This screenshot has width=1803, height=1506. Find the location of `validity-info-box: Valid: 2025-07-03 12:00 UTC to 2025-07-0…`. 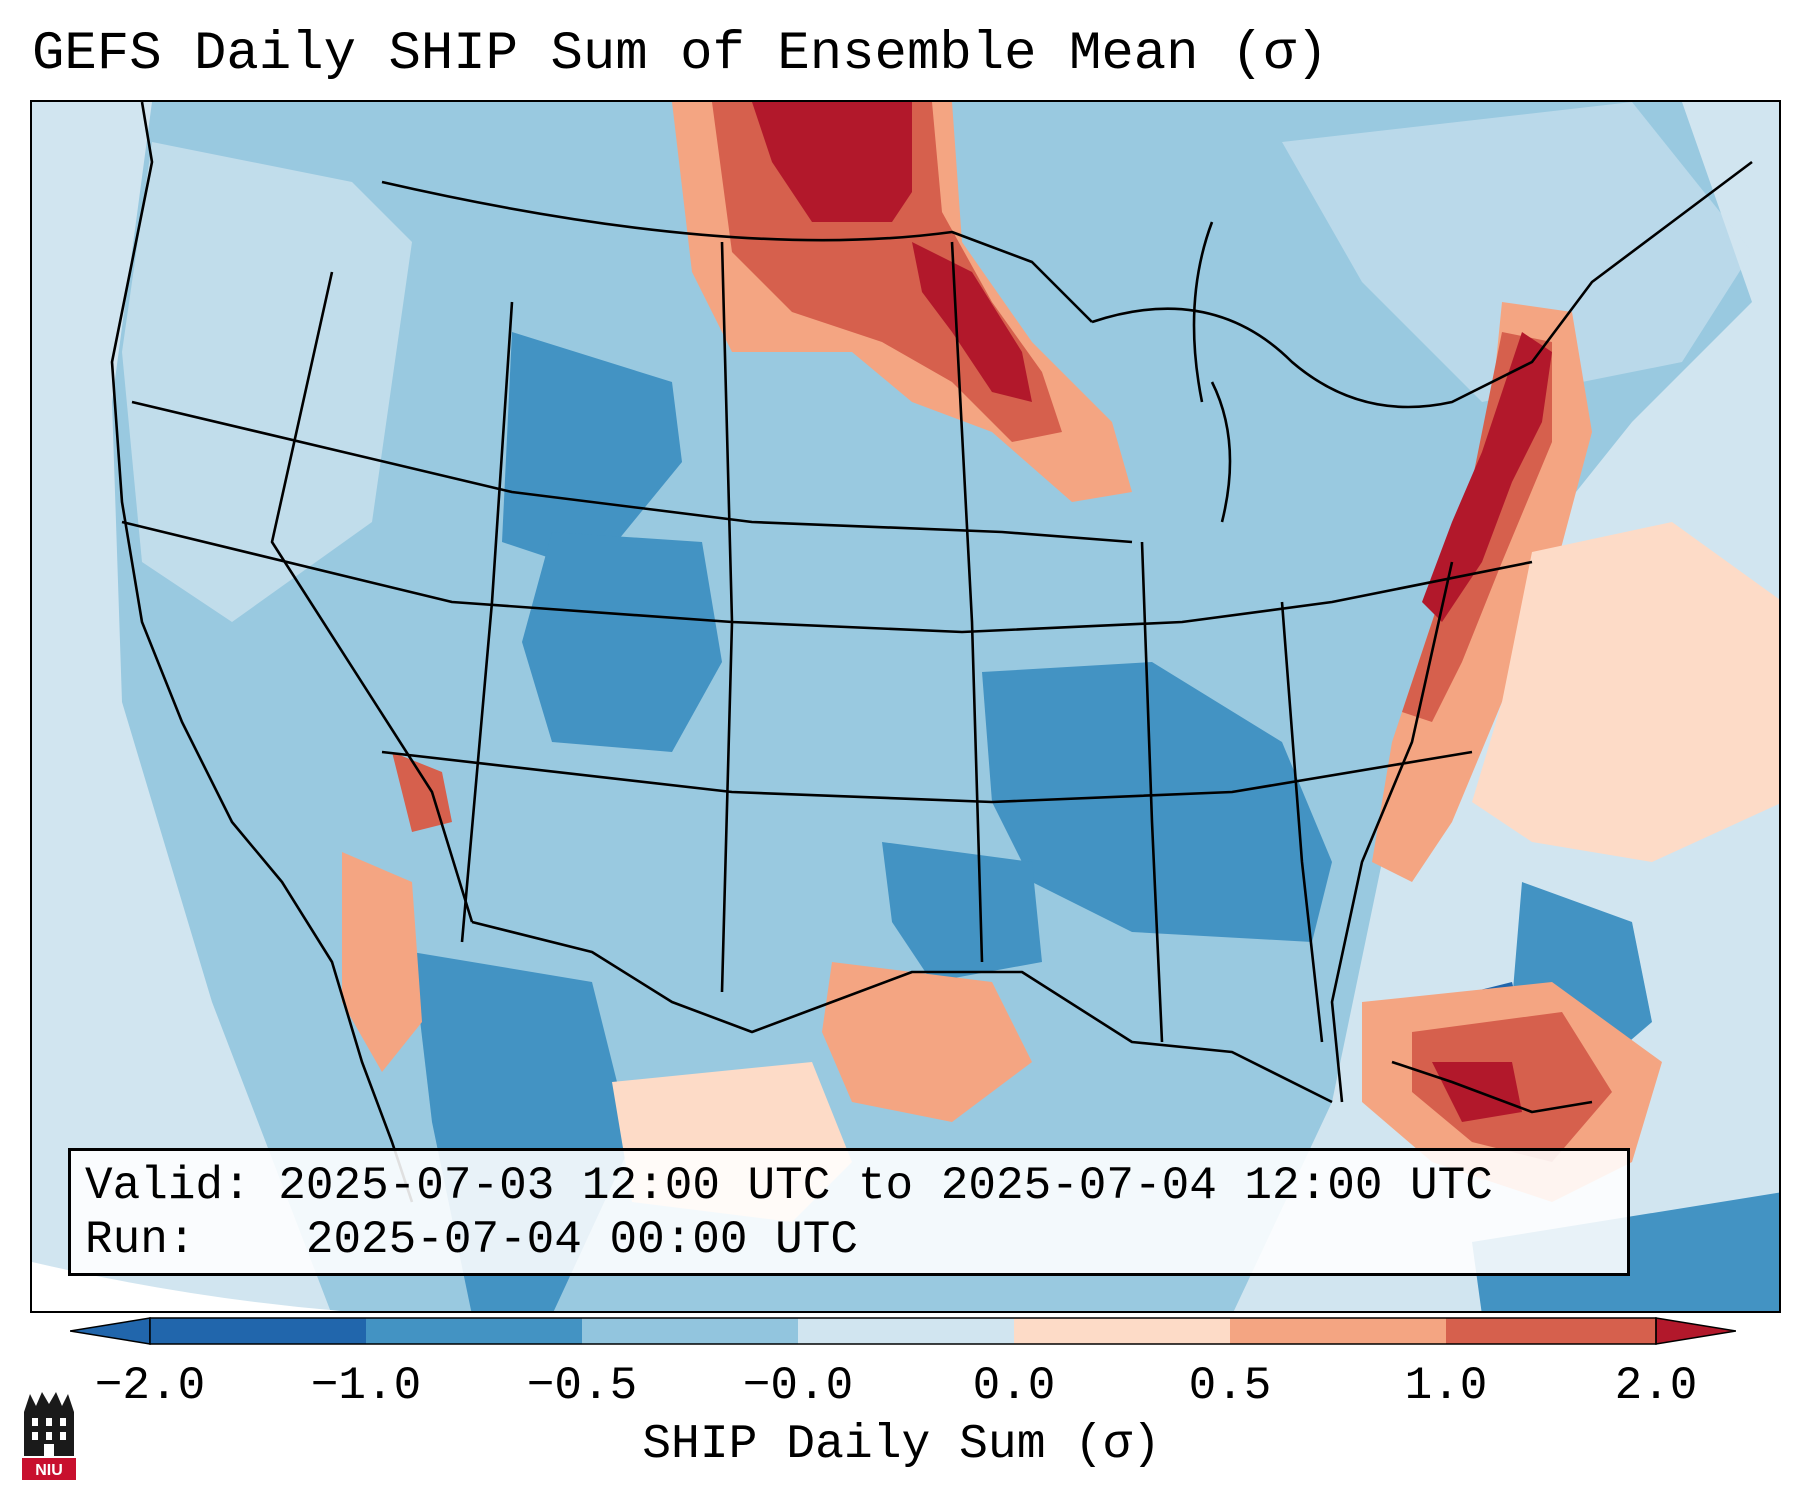

validity-info-box: Valid: 2025-07-03 12:00 UTC to 2025-07-0… is located at coordinates (849, 1212).